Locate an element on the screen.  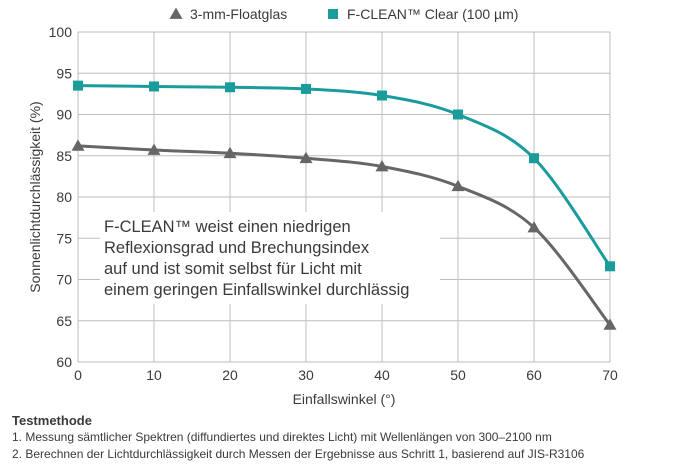
y-tick-label: 85 is located at coordinates (64, 156).